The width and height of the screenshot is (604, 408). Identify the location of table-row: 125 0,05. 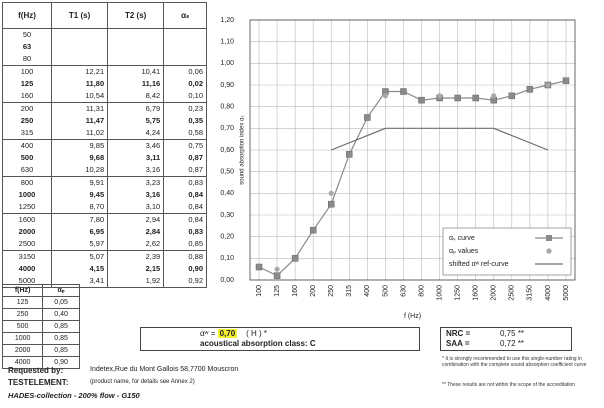
(40, 302).